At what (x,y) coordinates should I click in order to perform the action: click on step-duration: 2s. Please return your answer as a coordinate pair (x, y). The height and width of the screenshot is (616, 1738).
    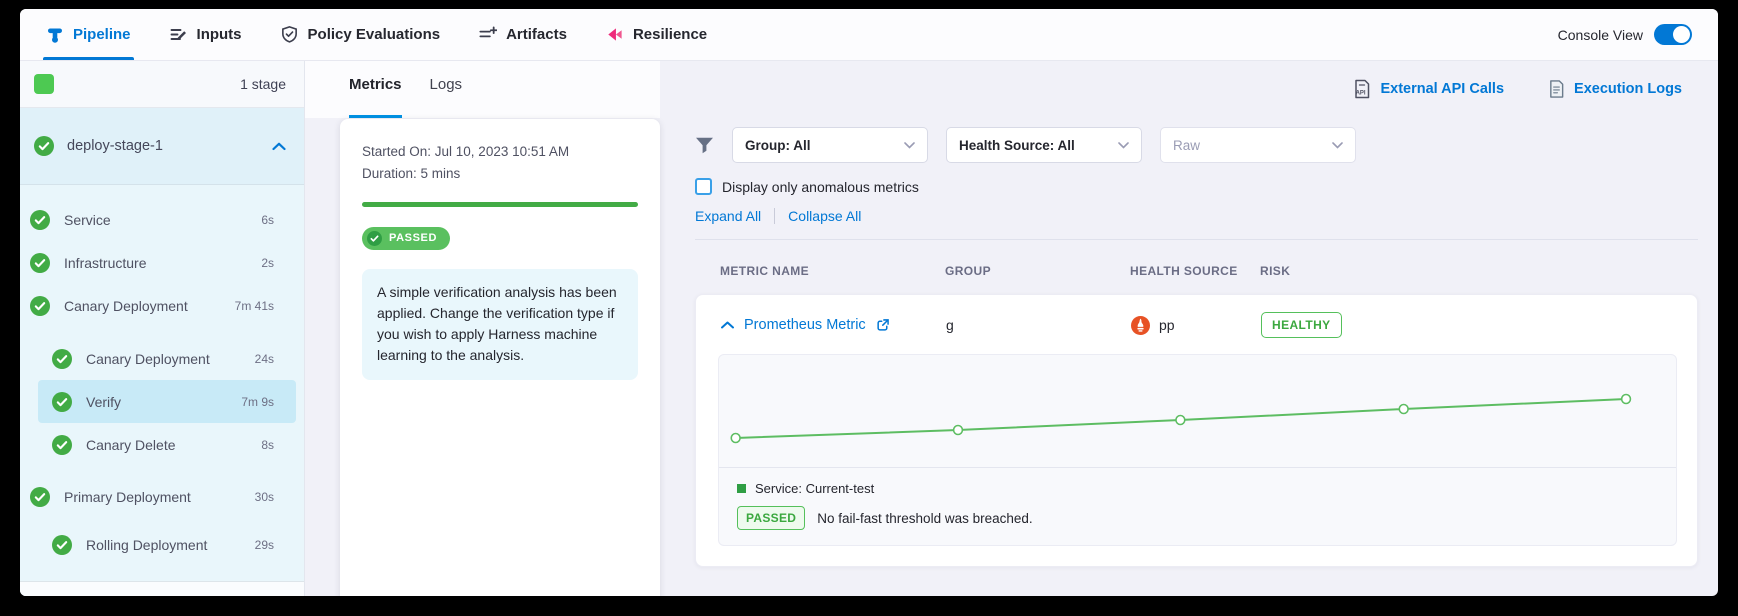
    Looking at the image, I should click on (267, 262).